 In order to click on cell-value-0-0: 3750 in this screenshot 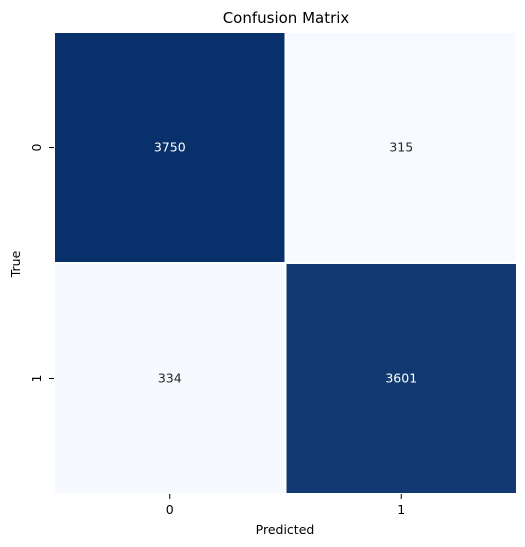, I will do `click(170, 147)`.